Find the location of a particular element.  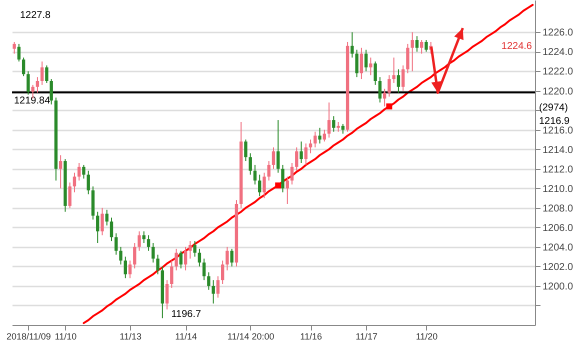

y-tick-label: 1206.0 is located at coordinates (558, 228).